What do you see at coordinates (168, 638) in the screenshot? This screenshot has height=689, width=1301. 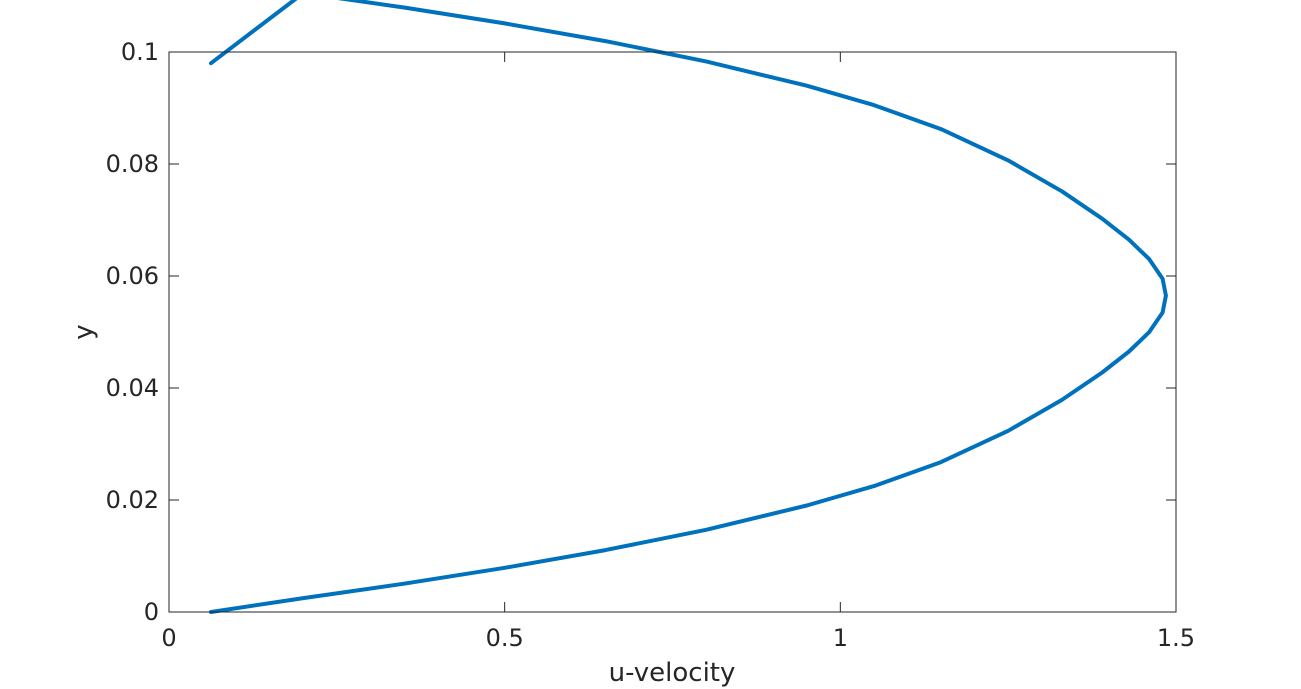 I see `x-tick-label: 0` at bounding box center [168, 638].